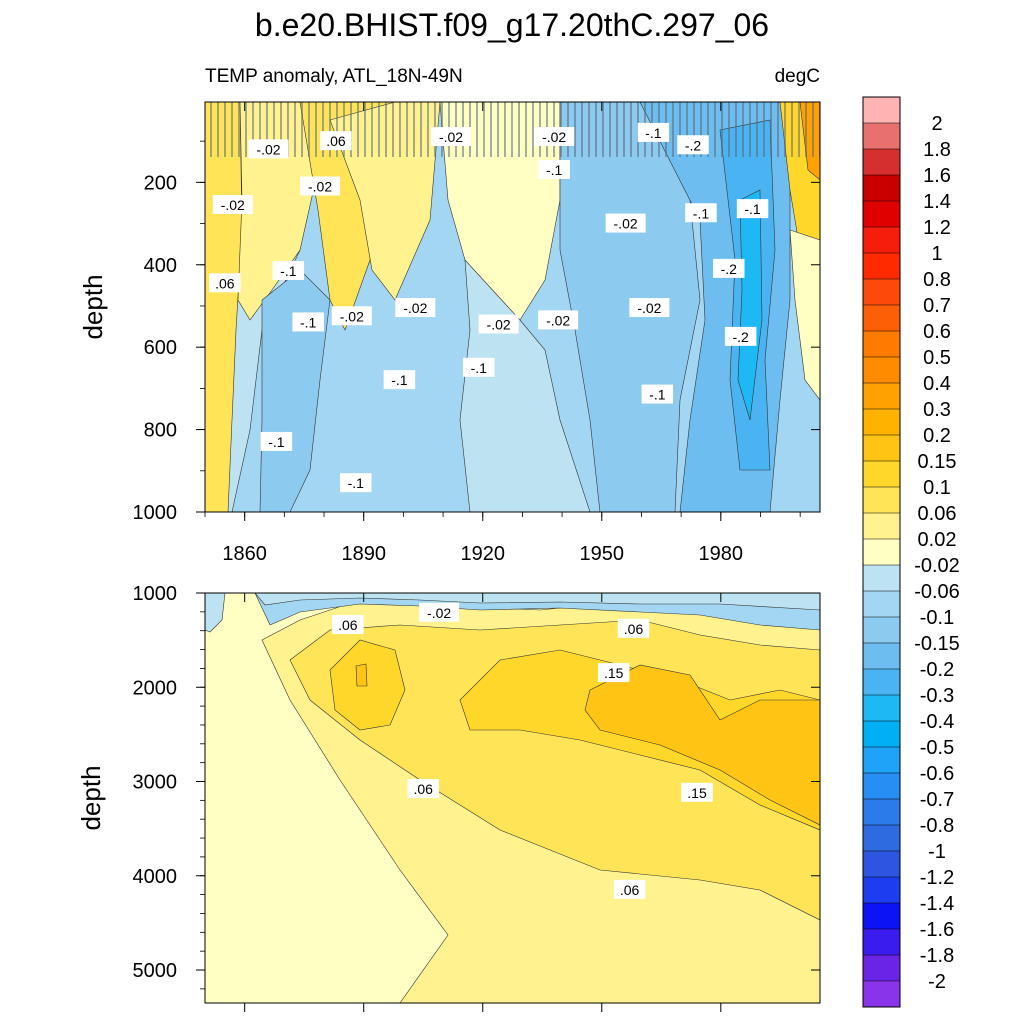 This screenshot has height=1024, width=1024. Describe the element at coordinates (537, 602) in the screenshot. I see `lower-fill-top-pale-blue` at that location.